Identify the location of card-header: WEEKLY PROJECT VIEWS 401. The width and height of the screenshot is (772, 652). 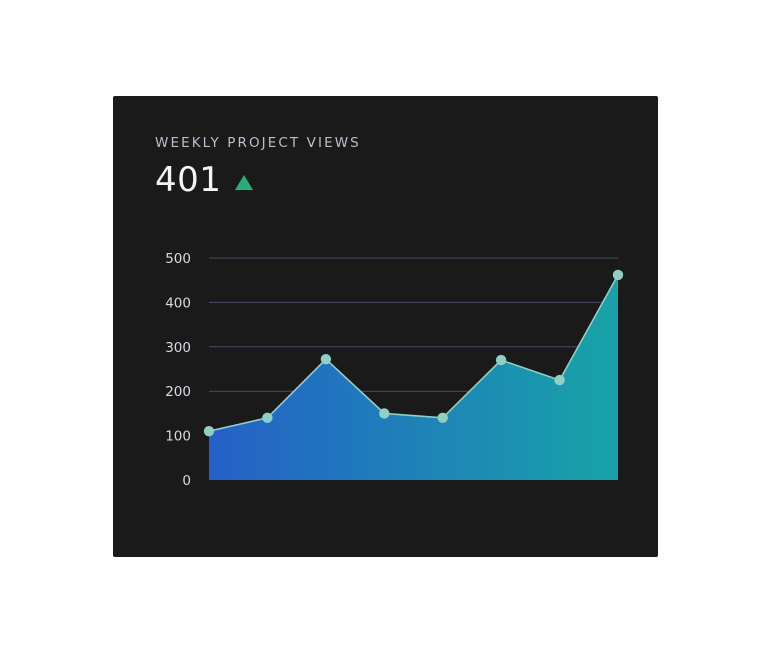
(385, 166).